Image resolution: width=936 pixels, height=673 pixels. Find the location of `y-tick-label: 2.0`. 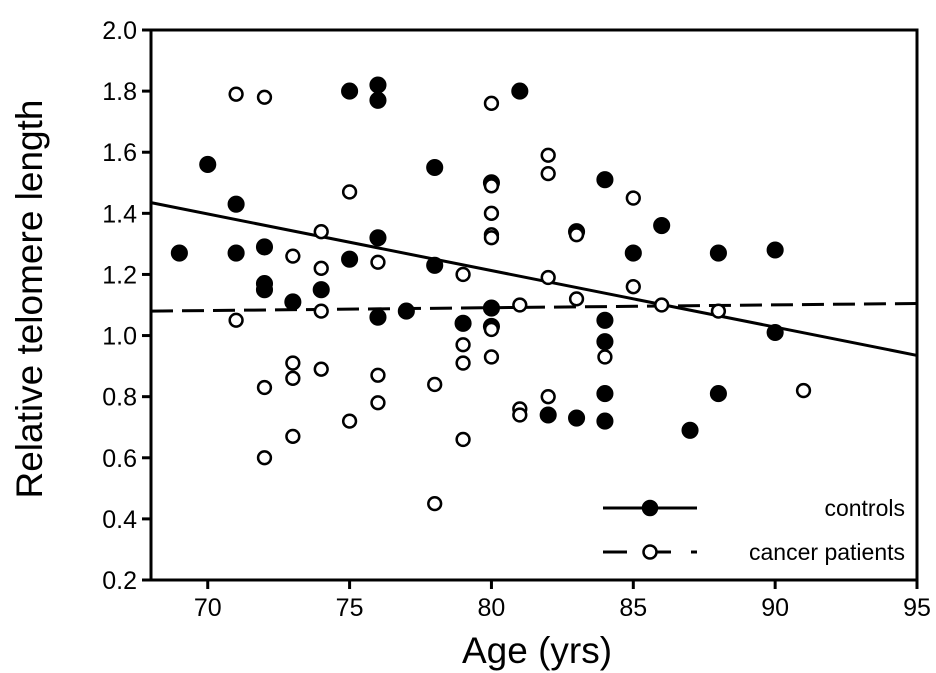

y-tick-label: 2.0 is located at coordinates (119, 31).